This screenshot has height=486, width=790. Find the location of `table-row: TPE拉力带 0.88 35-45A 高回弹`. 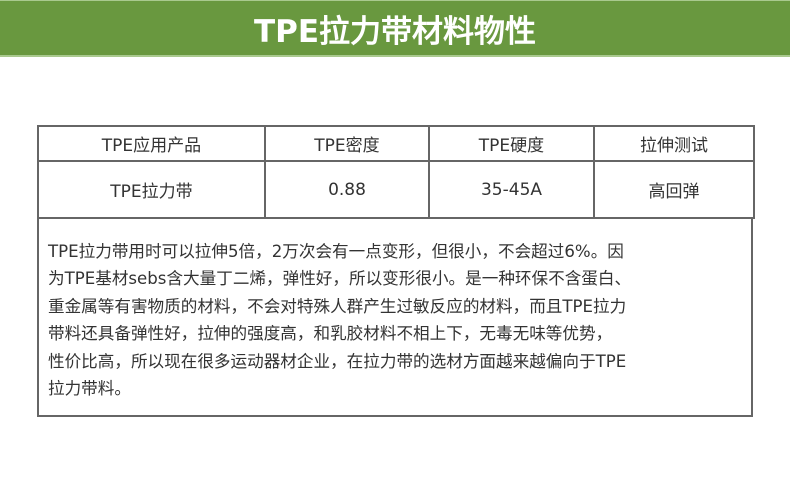

table-row: TPE拉力带 0.88 35-45A 高回弹 is located at coordinates (396, 189).